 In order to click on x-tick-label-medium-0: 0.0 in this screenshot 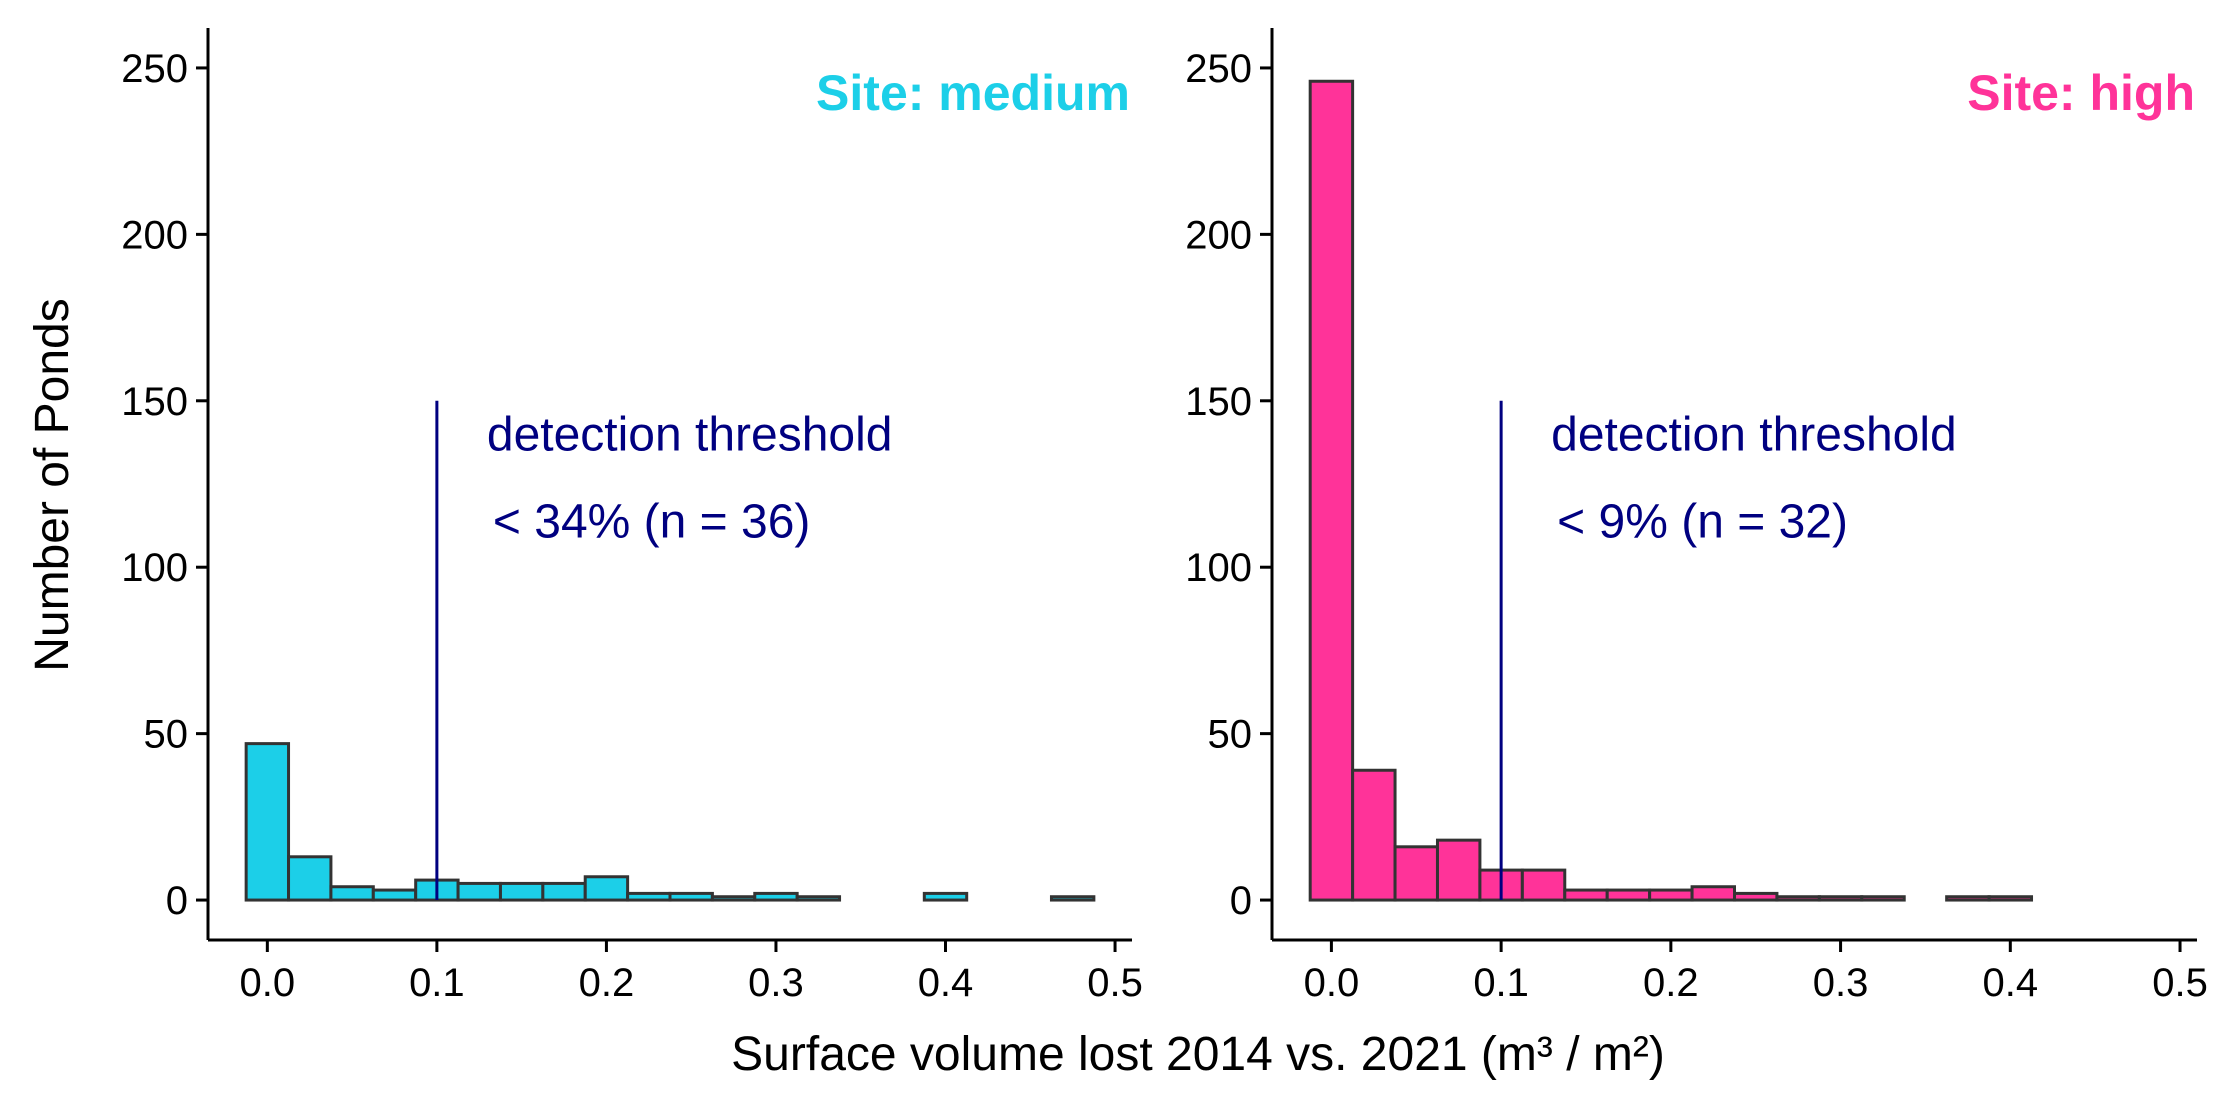, I will do `click(268, 983)`.